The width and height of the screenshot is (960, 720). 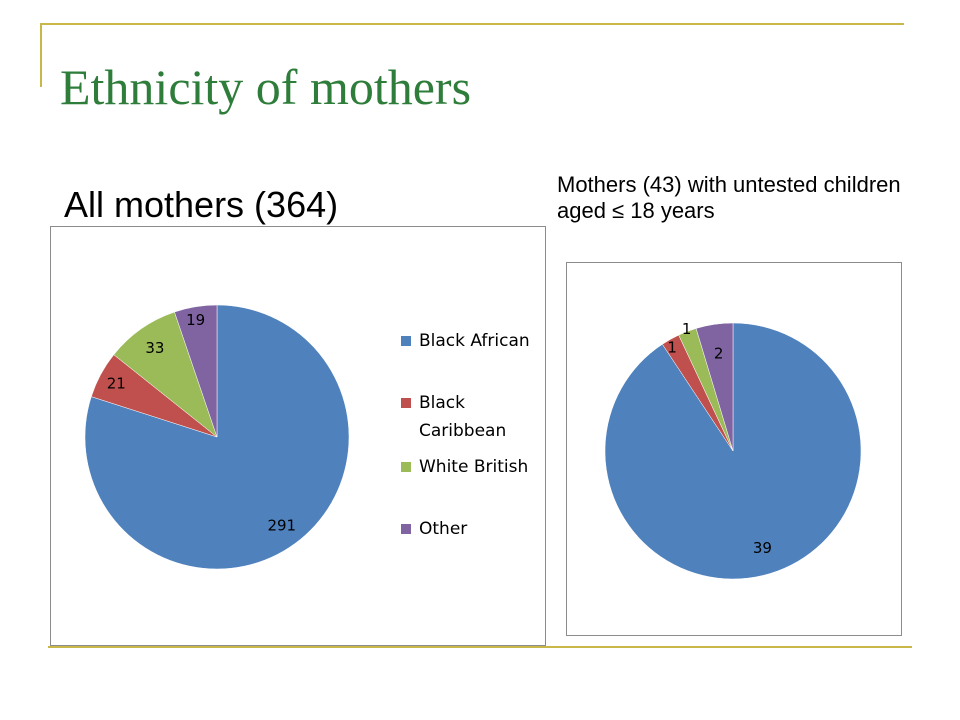 What do you see at coordinates (281, 525) in the screenshot?
I see `pie1-data-label-black-african: 291` at bounding box center [281, 525].